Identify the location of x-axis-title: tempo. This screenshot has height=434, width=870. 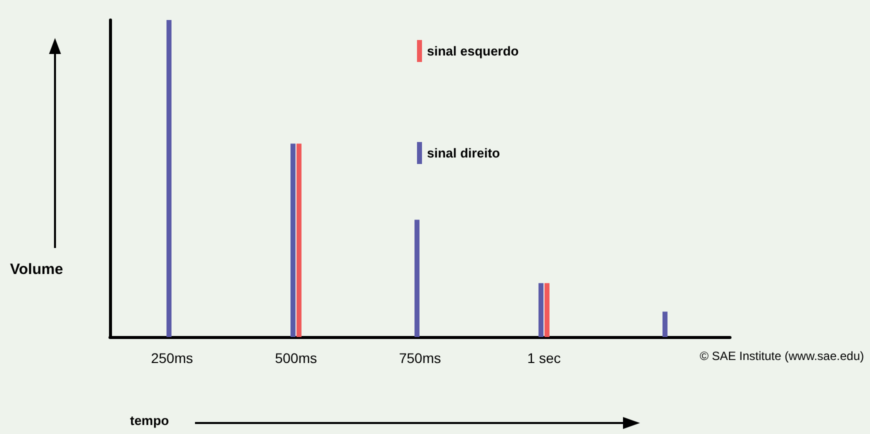
(150, 420).